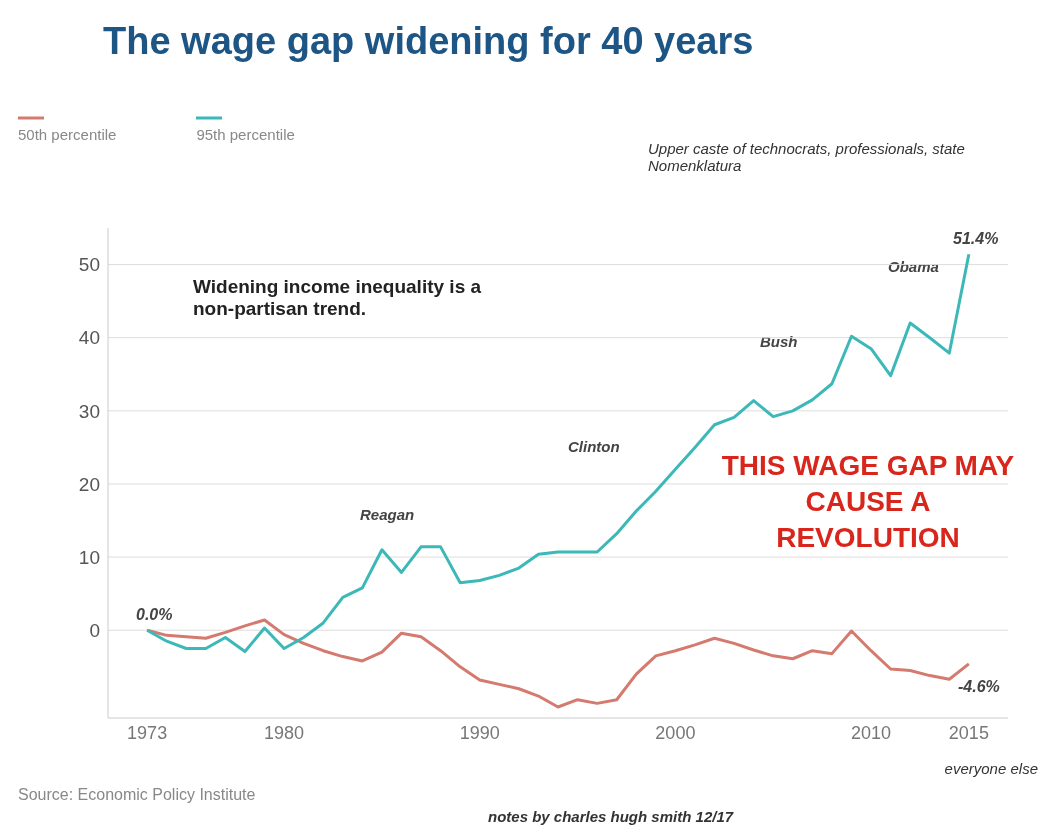 This screenshot has height=836, width=1051. Describe the element at coordinates (89, 557) in the screenshot. I see `y-tick-label: 10` at that location.